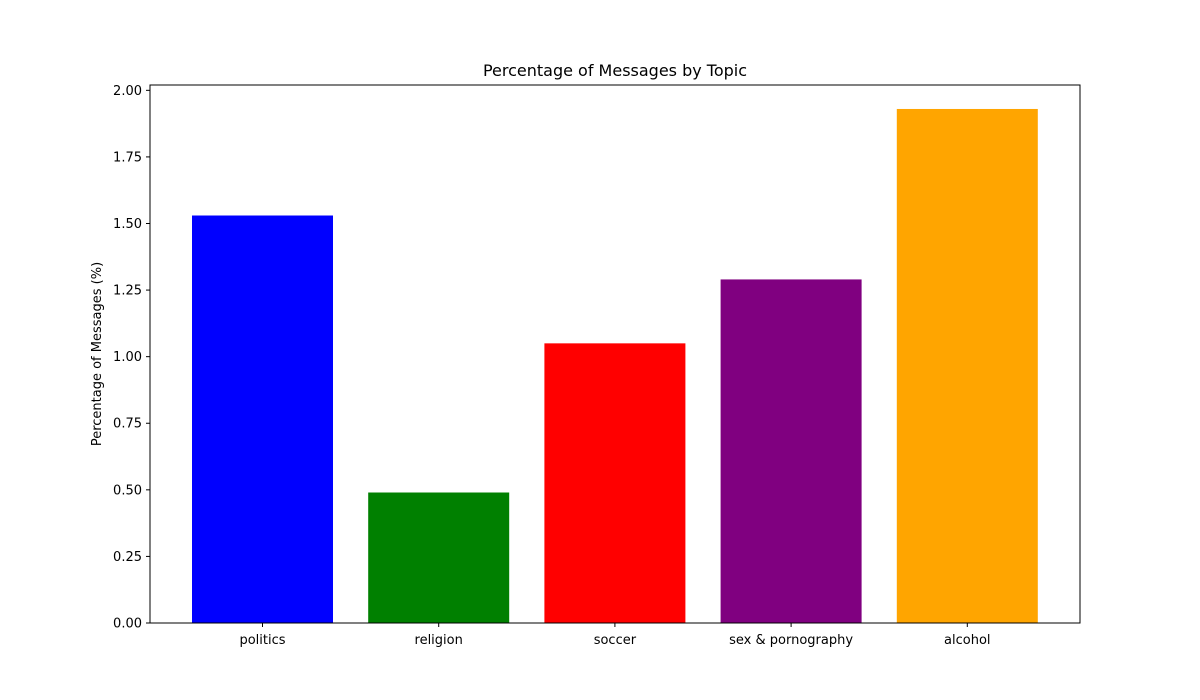 The image size is (1200, 700). I want to click on chart-title: Percentage of Messages by Topic, so click(615, 70).